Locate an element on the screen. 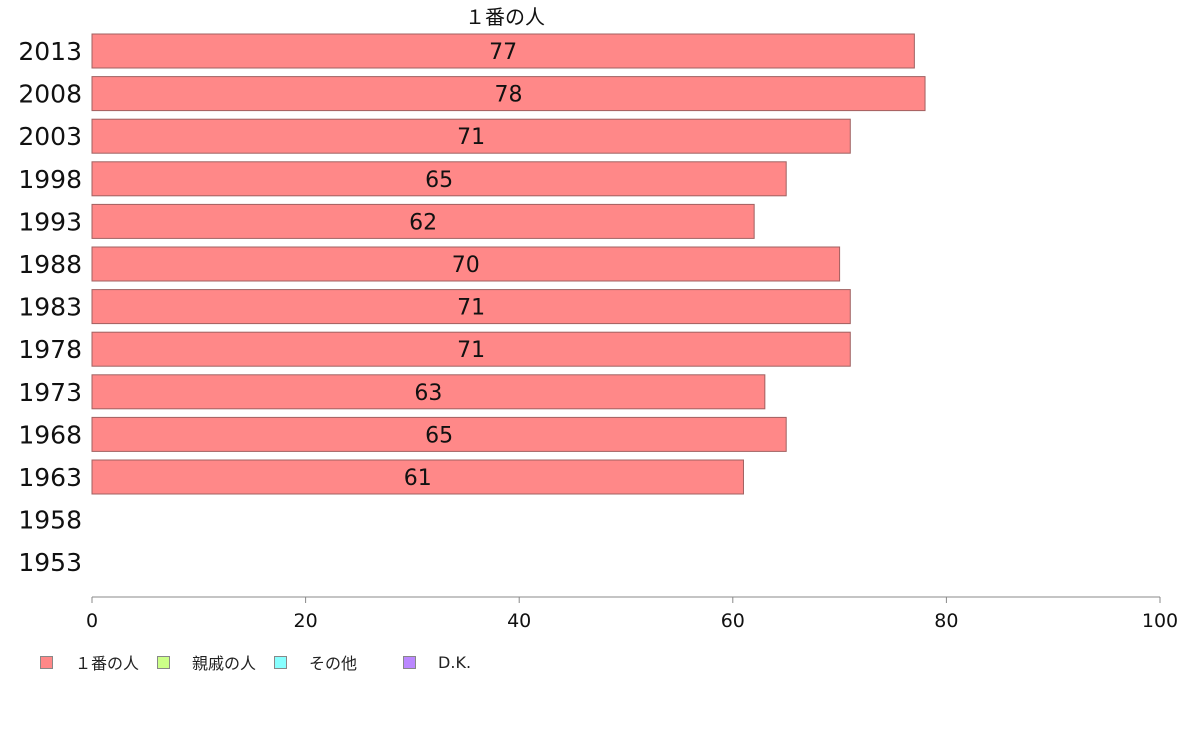 This screenshot has height=736, width=1188. bar-1983 is located at coordinates (471, 307).